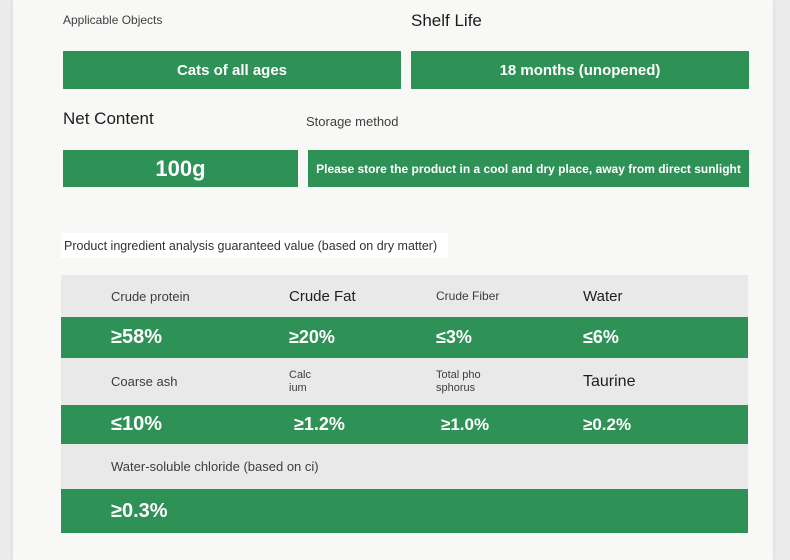 This screenshot has width=790, height=560. I want to click on label-coarse-ash: Coarse ash, so click(144, 381).